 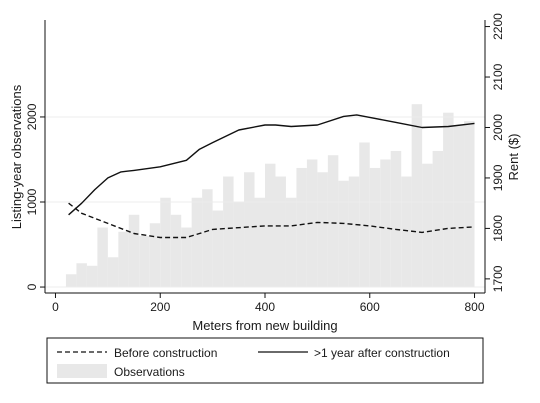 I want to click on legend-label-observations: Observations, so click(x=149, y=372).